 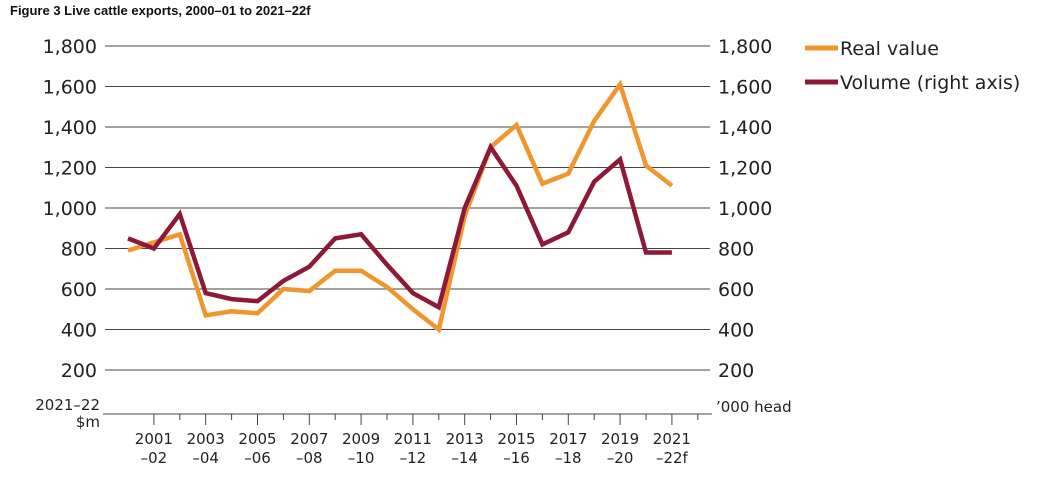 What do you see at coordinates (889, 49) in the screenshot?
I see `legend-label: Real value` at bounding box center [889, 49].